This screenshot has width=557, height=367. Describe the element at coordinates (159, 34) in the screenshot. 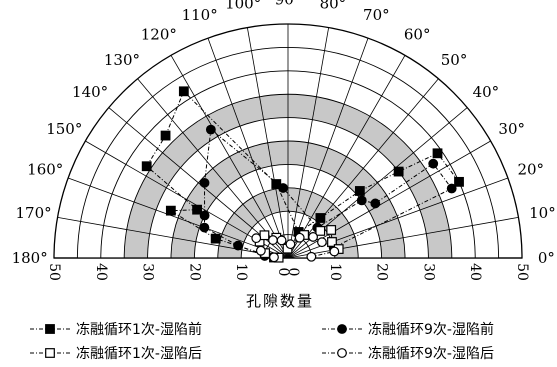

I see `angle-tick-label: 120°` at that location.